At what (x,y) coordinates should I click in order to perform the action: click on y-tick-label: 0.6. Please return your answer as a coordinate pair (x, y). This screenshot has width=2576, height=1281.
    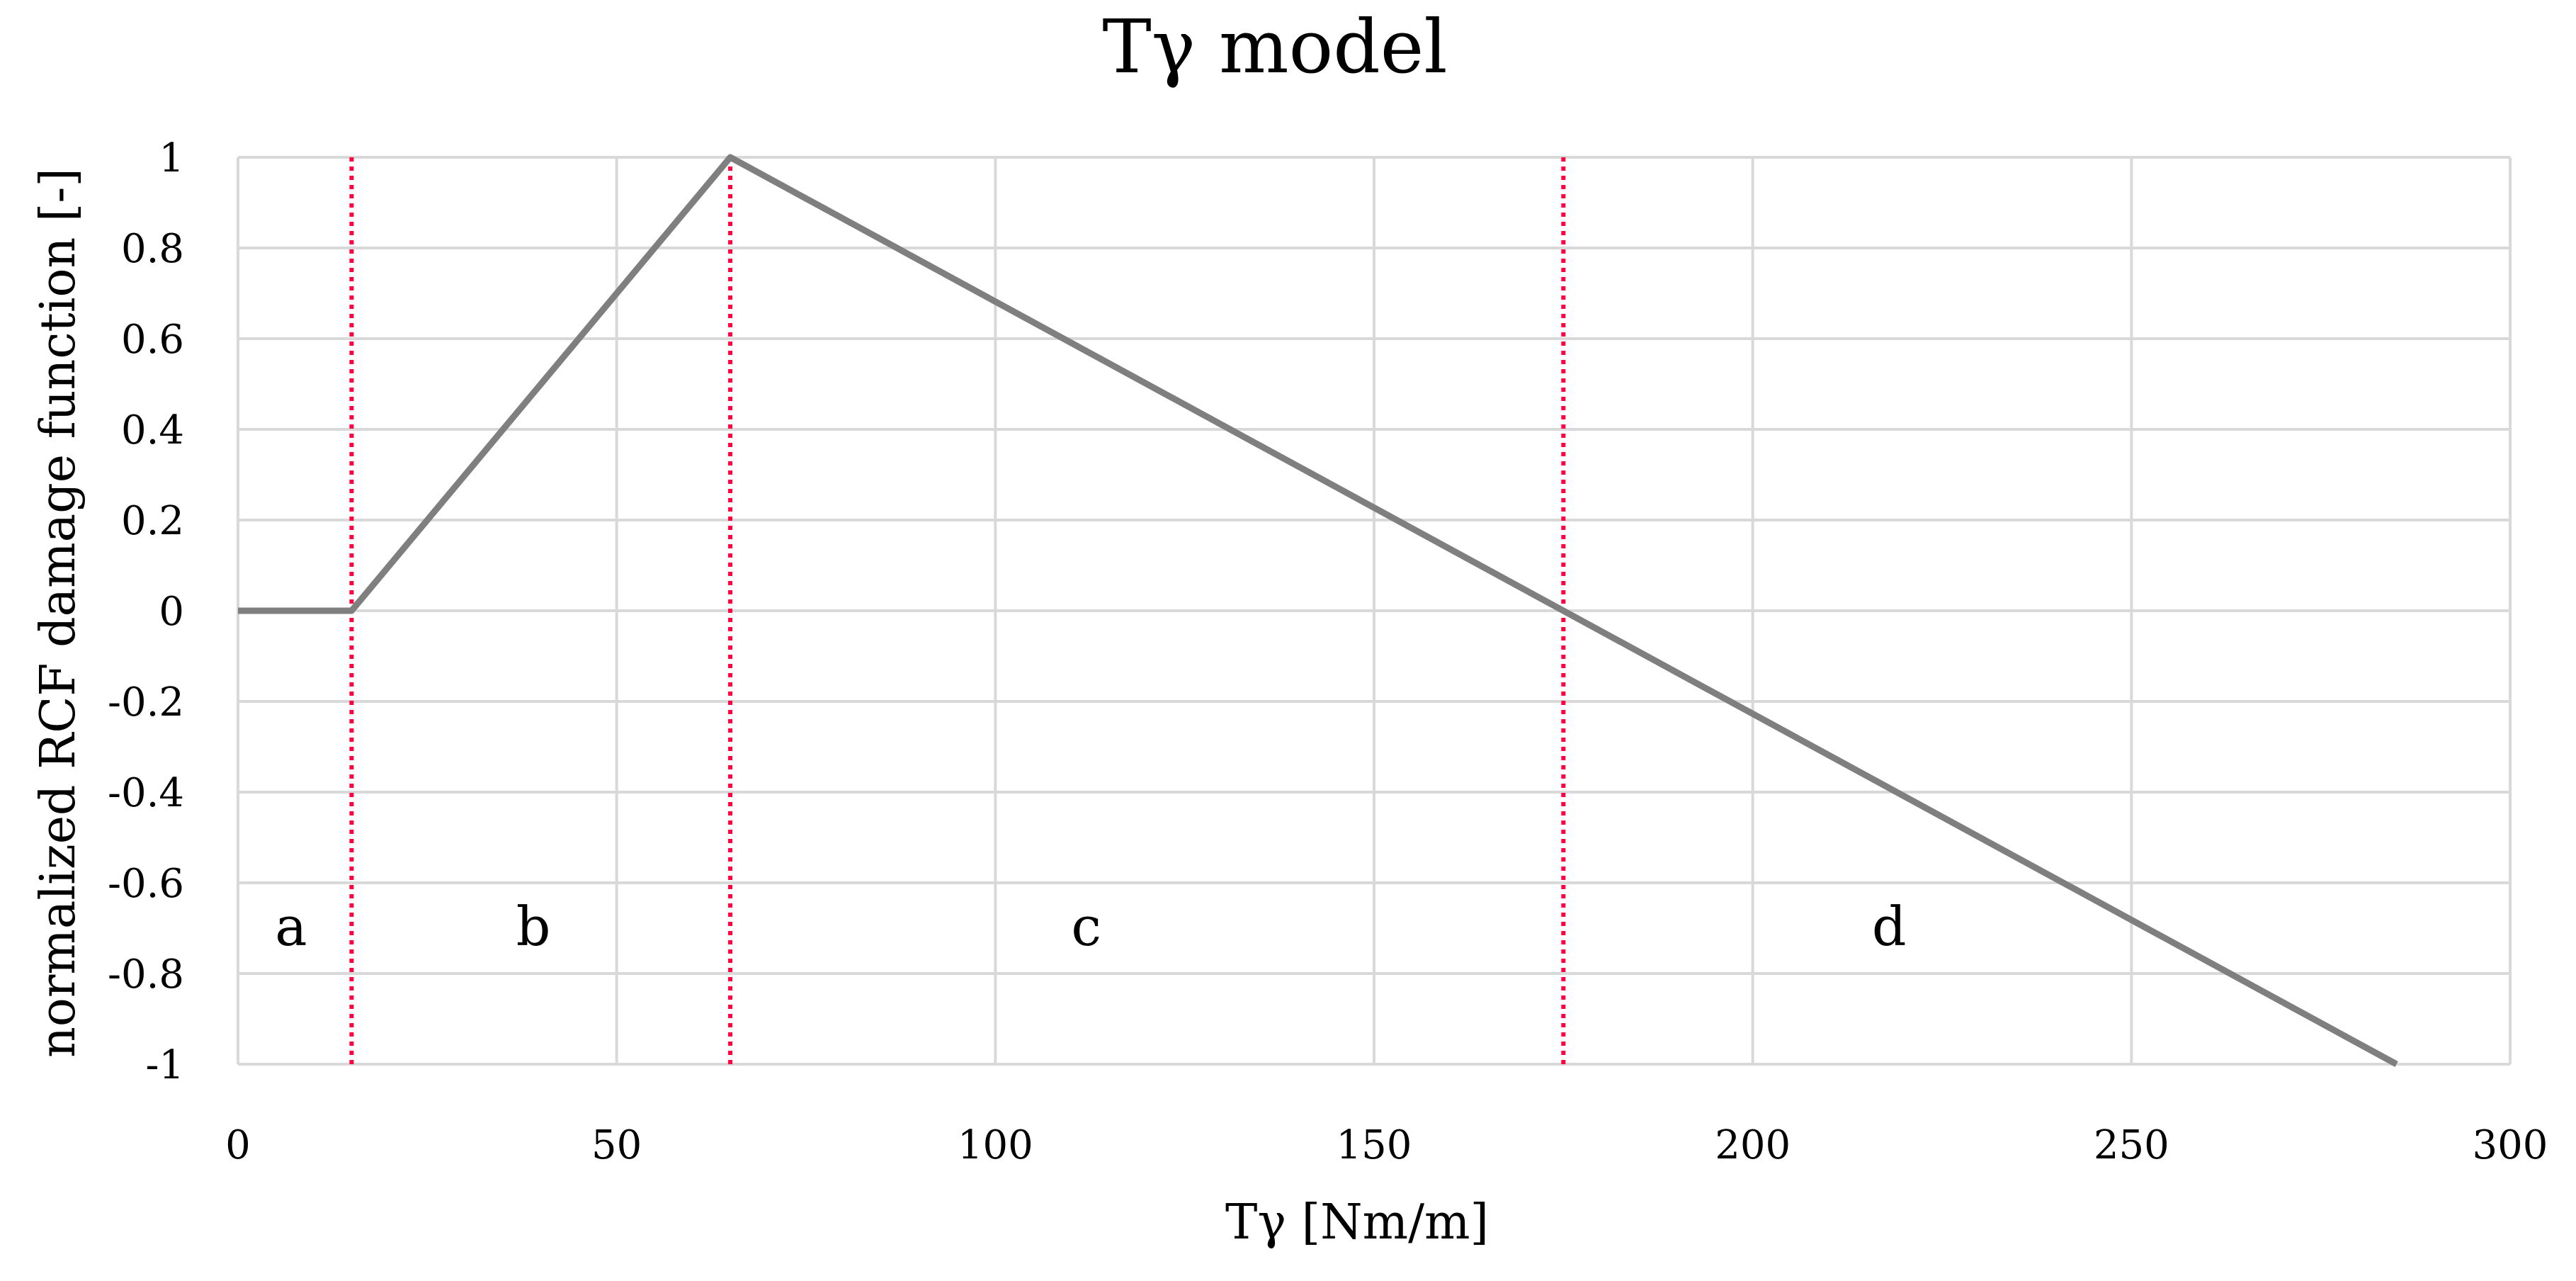
    Looking at the image, I should click on (152, 340).